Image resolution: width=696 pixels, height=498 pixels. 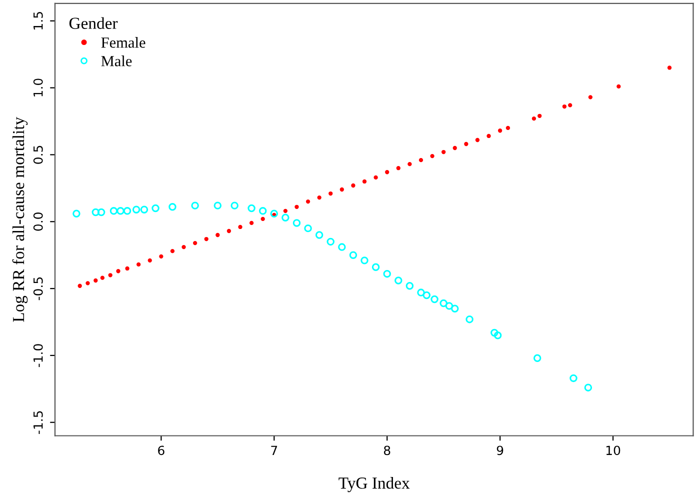 What do you see at coordinates (38, 221) in the screenshot?
I see `y-tick-label: 0.0` at bounding box center [38, 221].